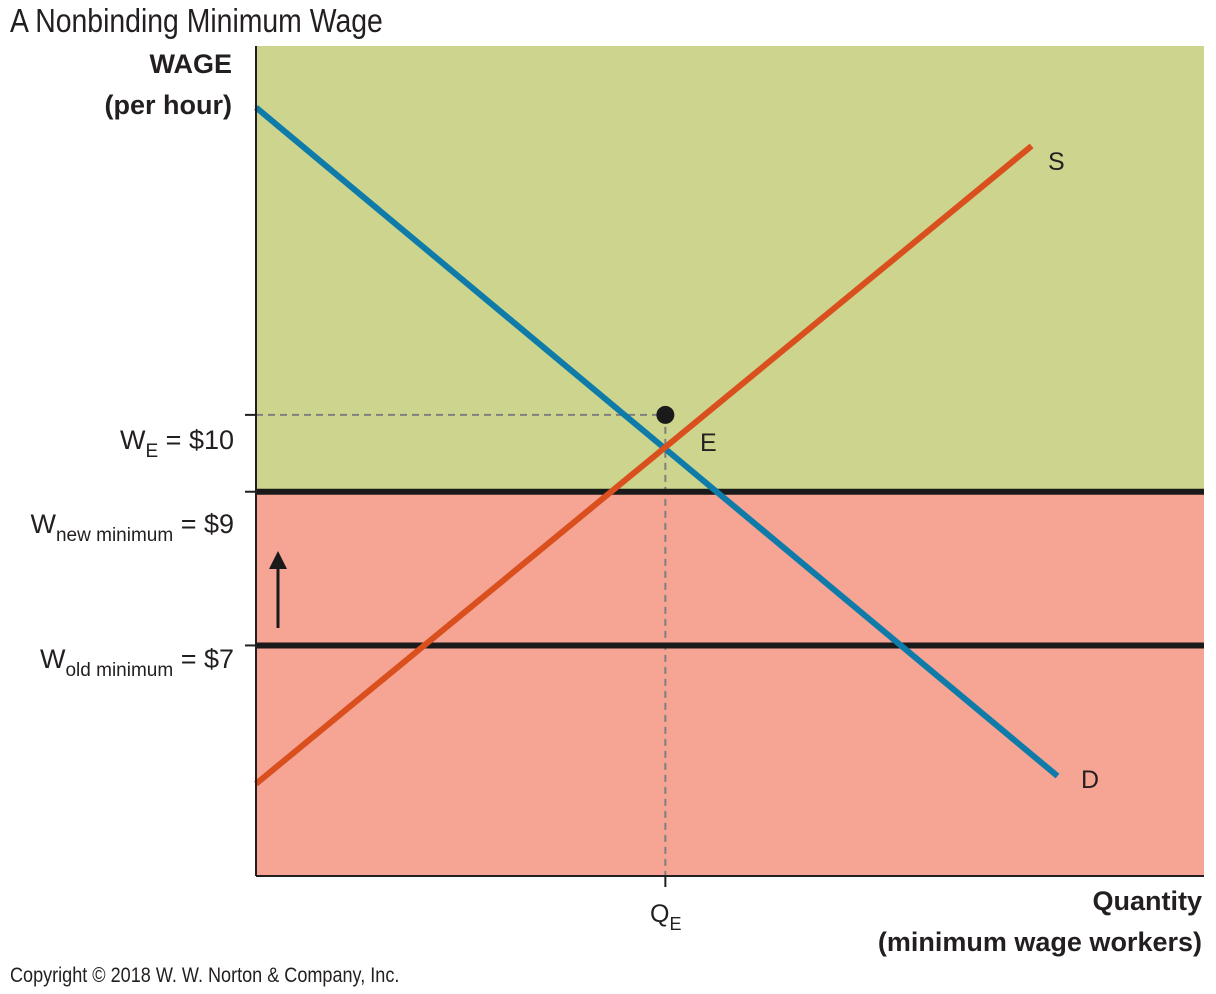  I want to click on chart-title: A Nonbinding Minimum Wage, so click(196, 20).